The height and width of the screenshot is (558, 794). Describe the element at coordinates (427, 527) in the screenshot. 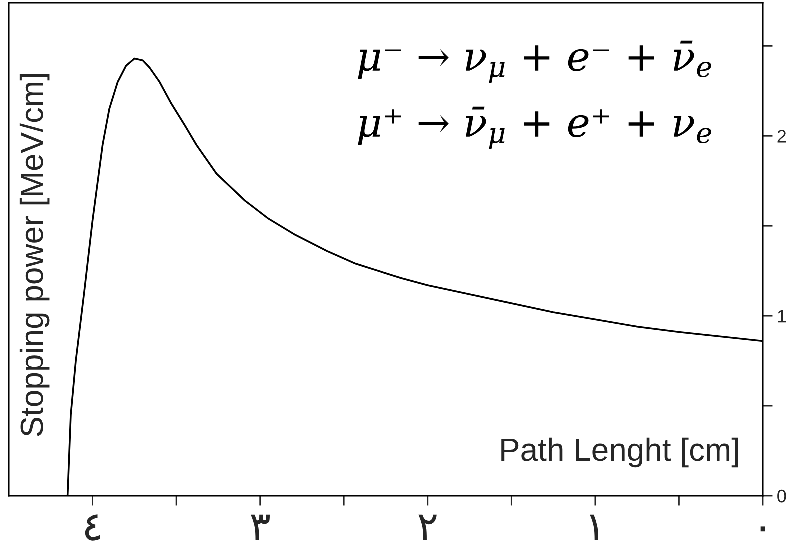

I see `x-tick-label: ٢` at that location.